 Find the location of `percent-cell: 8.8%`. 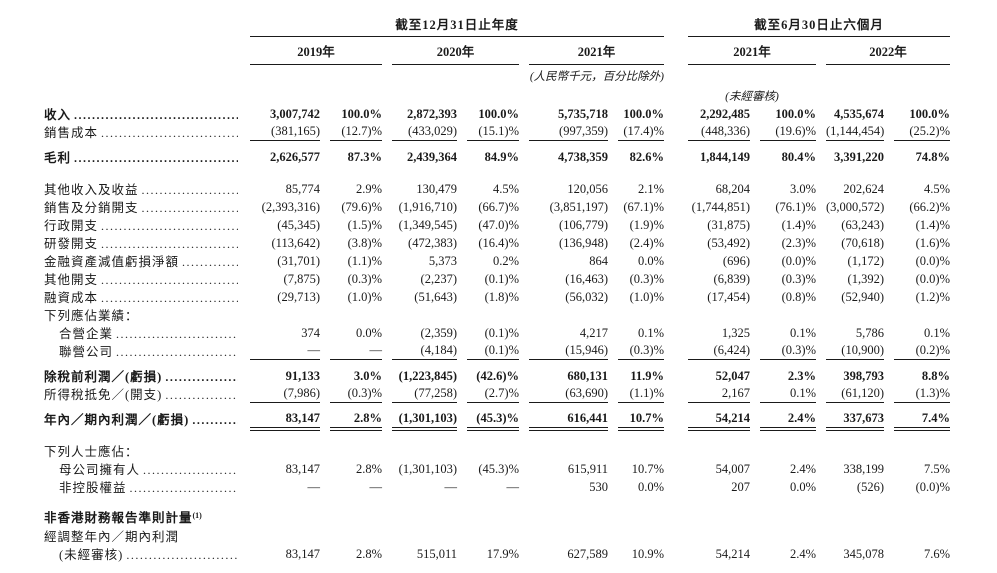

percent-cell: 8.8% is located at coordinates (935, 376).